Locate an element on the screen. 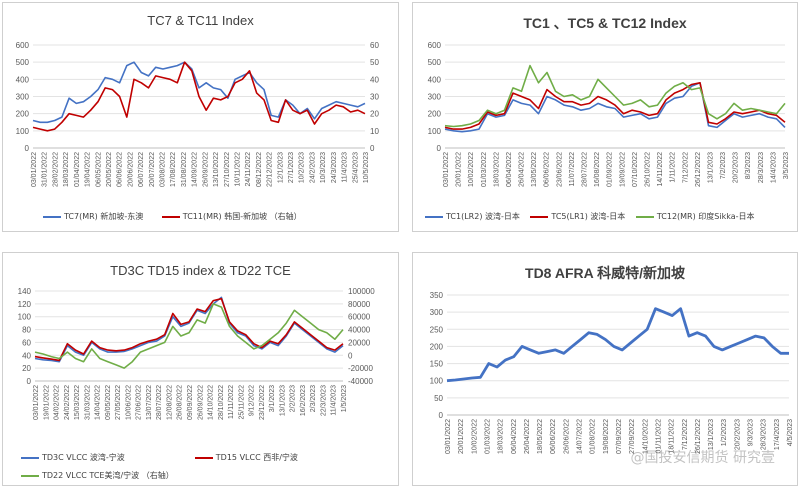 The width and height of the screenshot is (800, 488). watermark: @国投安信期货 研究壹 is located at coordinates (702, 458).